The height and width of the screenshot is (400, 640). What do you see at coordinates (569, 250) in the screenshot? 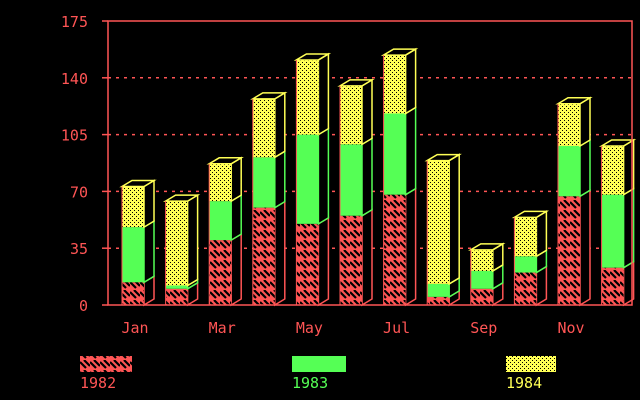
I see `bar-1982-nov` at bounding box center [569, 250].